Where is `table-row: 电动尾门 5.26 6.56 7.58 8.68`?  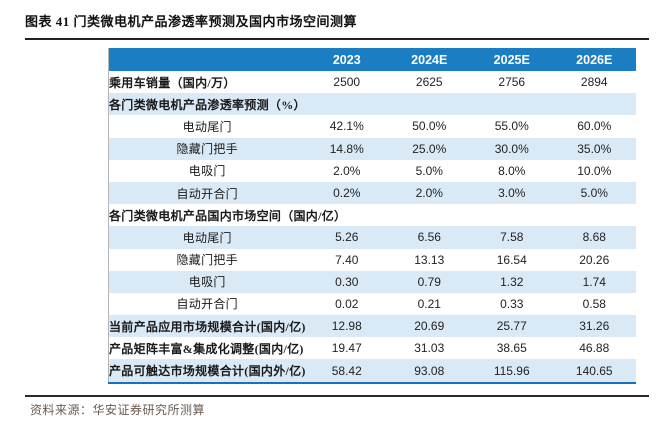
table-row: 电动尾门 5.26 6.56 7.58 8.68 is located at coordinates (372, 237).